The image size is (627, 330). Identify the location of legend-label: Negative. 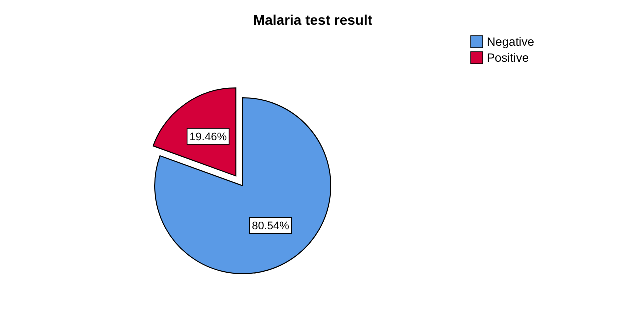
(511, 42).